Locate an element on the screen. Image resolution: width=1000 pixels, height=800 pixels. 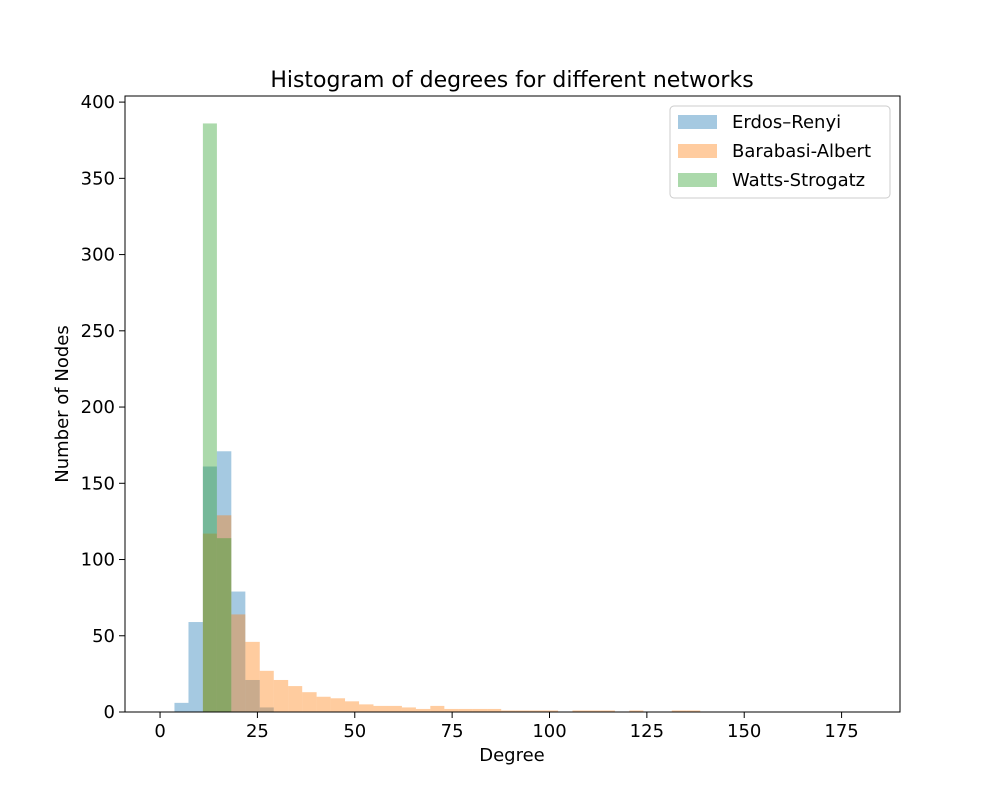
y-tick-label: 400 is located at coordinates (98, 102).